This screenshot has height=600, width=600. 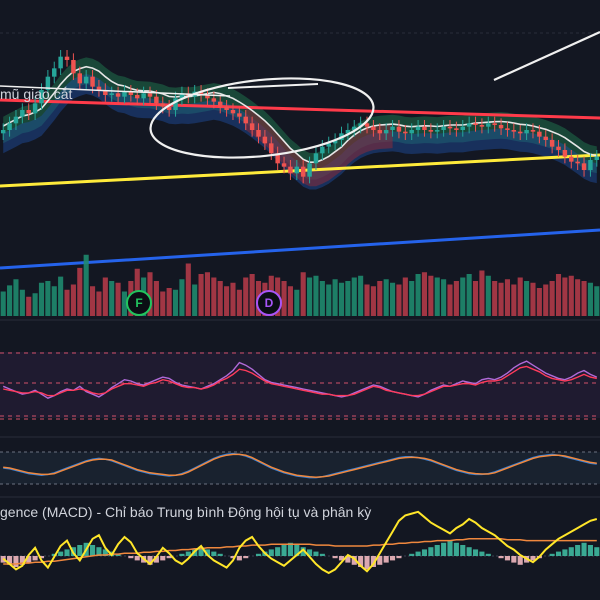 I want to click on rsi-fast-line, so click(x=300, y=379).